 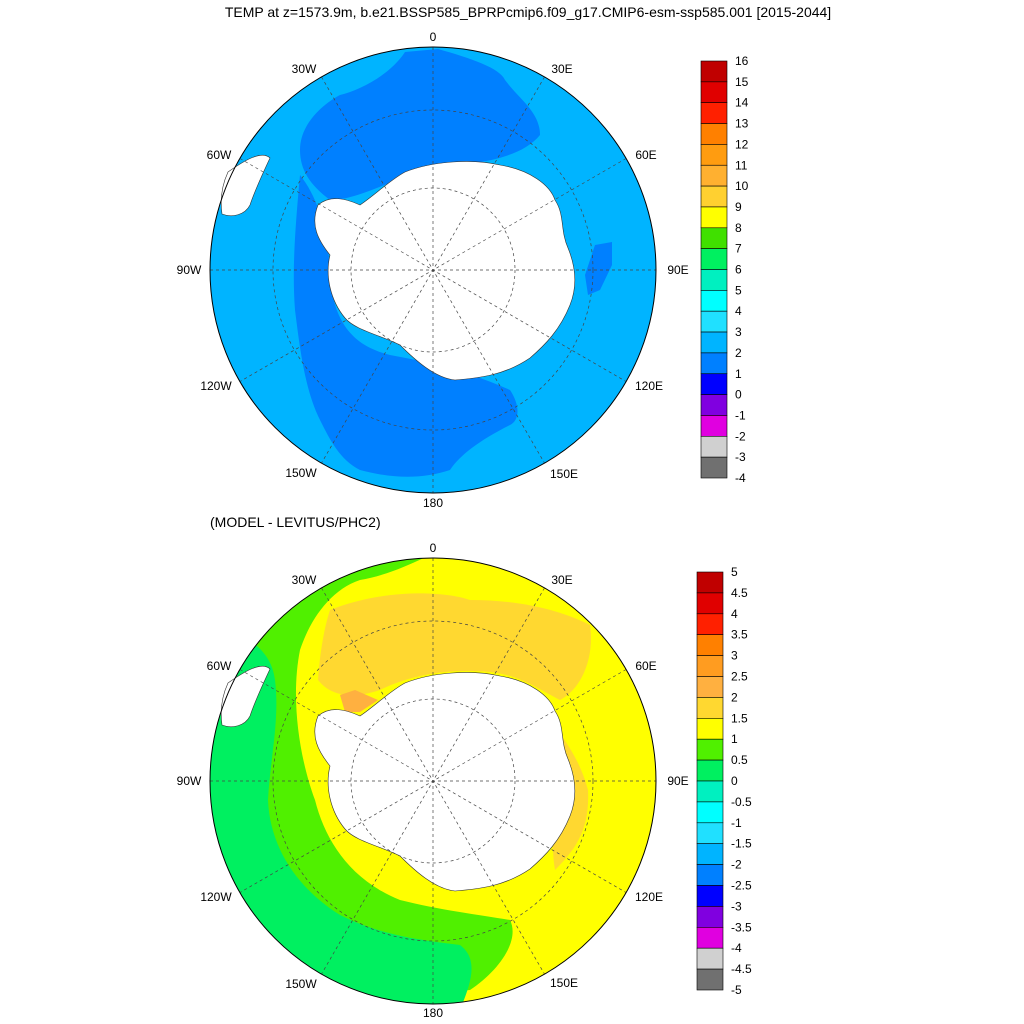 I want to click on bottom-colorbar-tick-label: -2.5, so click(x=741, y=886).